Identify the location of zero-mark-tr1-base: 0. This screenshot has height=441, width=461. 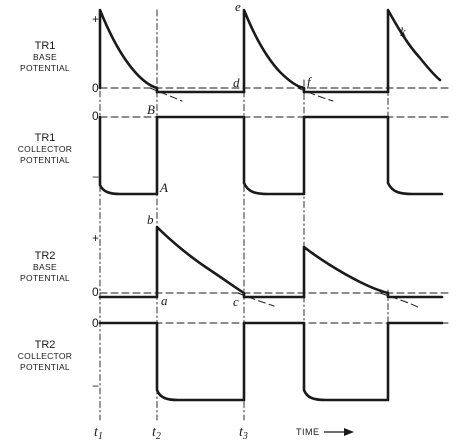
(95, 88).